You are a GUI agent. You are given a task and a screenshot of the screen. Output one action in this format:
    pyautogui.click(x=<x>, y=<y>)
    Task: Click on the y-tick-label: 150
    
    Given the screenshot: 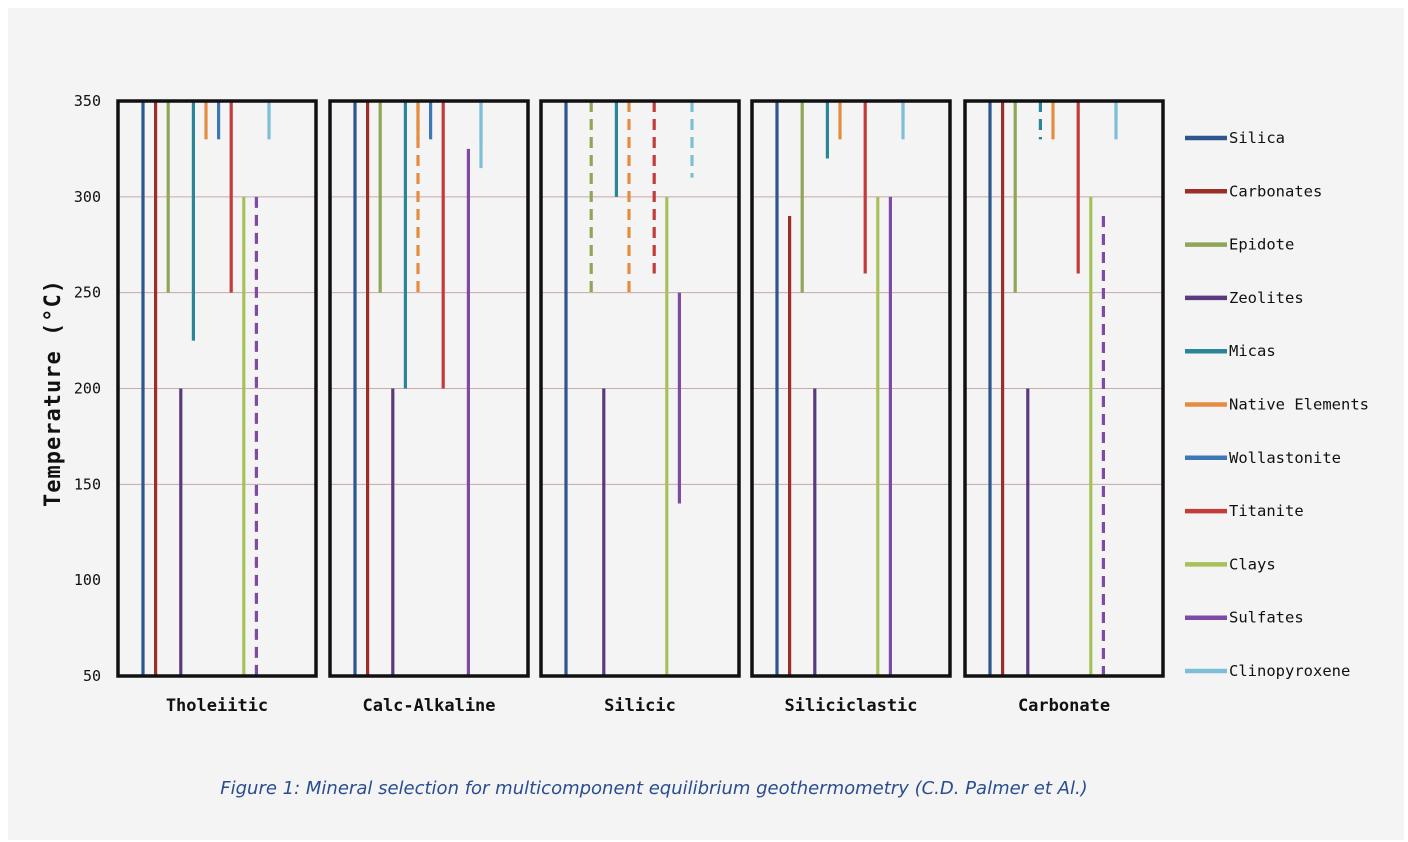 What is the action you would take?
    pyautogui.click(x=87, y=484)
    